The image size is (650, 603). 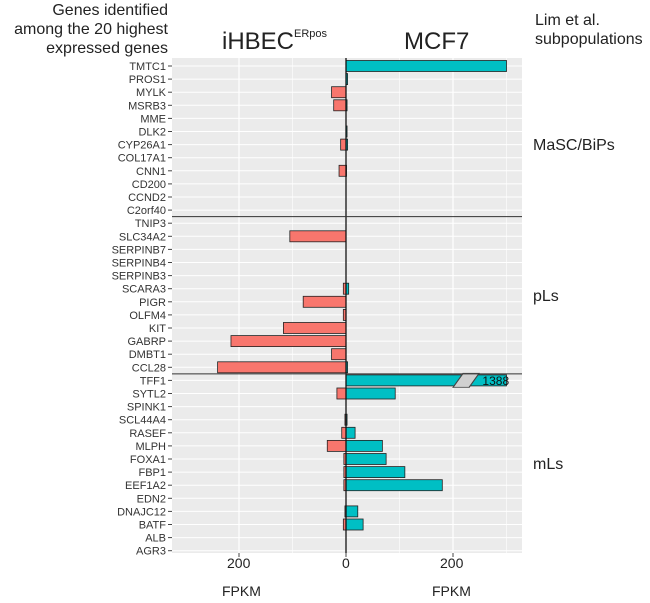 What do you see at coordinates (139, 264) in the screenshot?
I see `category-label: SERPINB4` at bounding box center [139, 264].